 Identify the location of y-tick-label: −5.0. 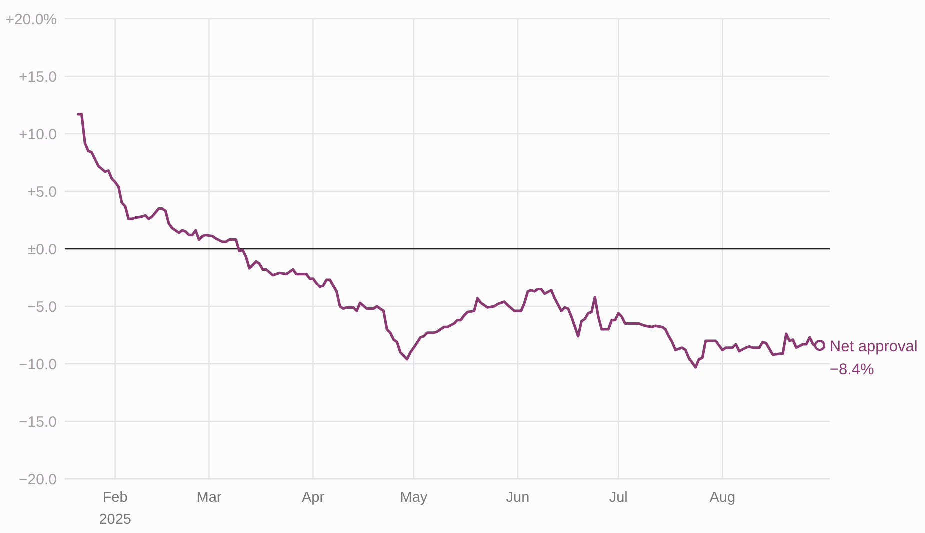
(42, 307).